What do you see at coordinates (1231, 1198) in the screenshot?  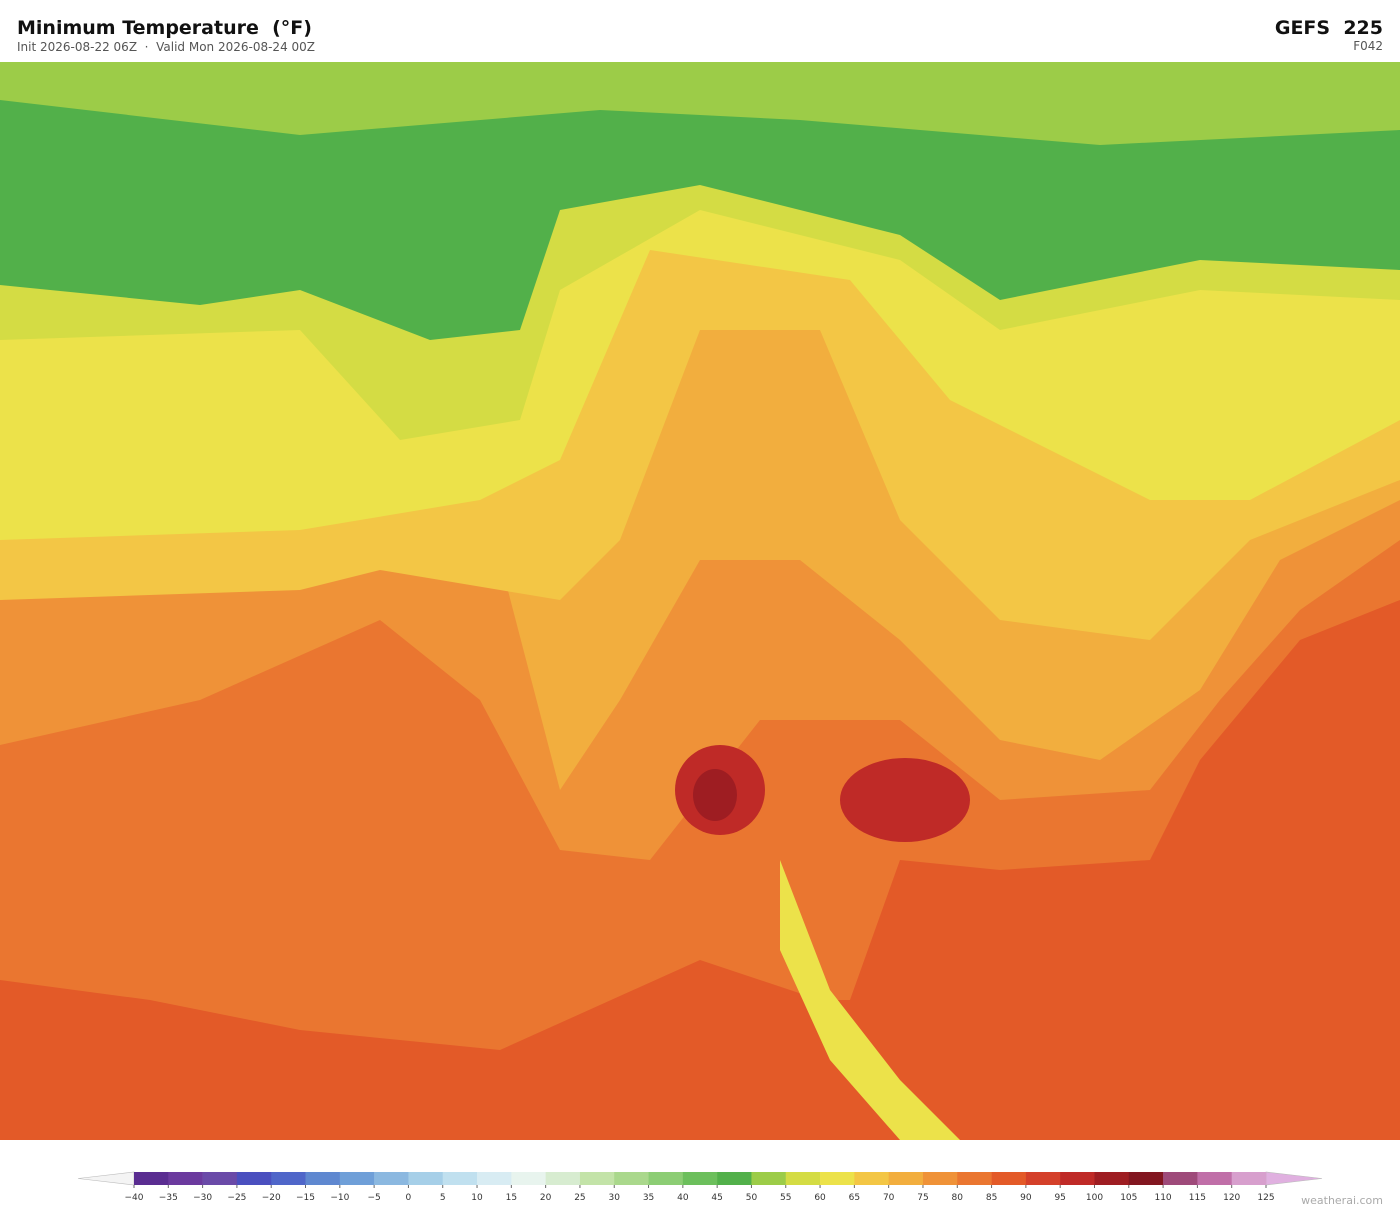 I see `colorbar-tick-label: 120` at bounding box center [1231, 1198].